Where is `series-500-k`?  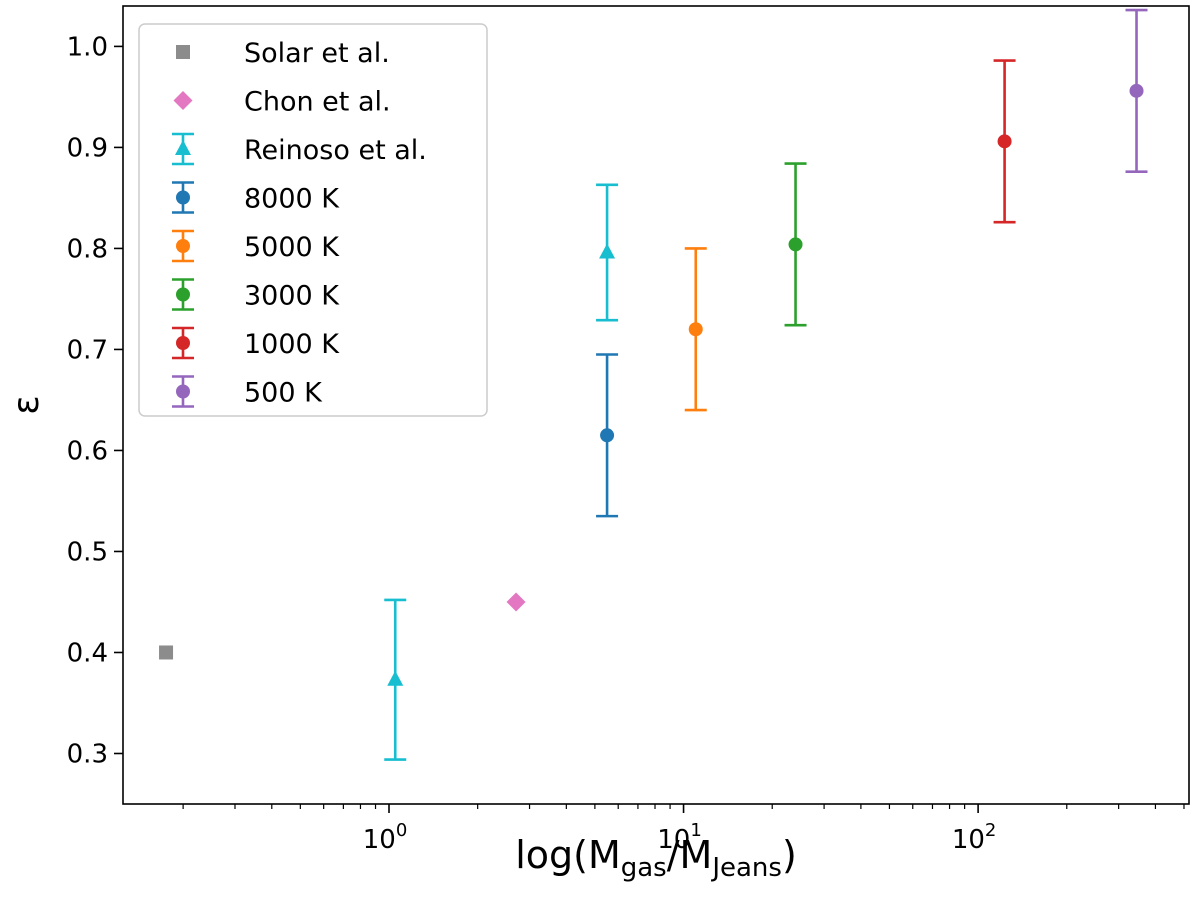 series-500-k is located at coordinates (1136, 90).